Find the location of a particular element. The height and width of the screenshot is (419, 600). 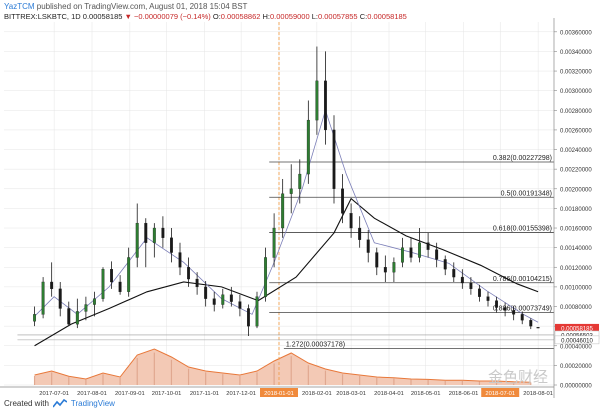

y-tick-label: 0.00120000 is located at coordinates (576, 269).